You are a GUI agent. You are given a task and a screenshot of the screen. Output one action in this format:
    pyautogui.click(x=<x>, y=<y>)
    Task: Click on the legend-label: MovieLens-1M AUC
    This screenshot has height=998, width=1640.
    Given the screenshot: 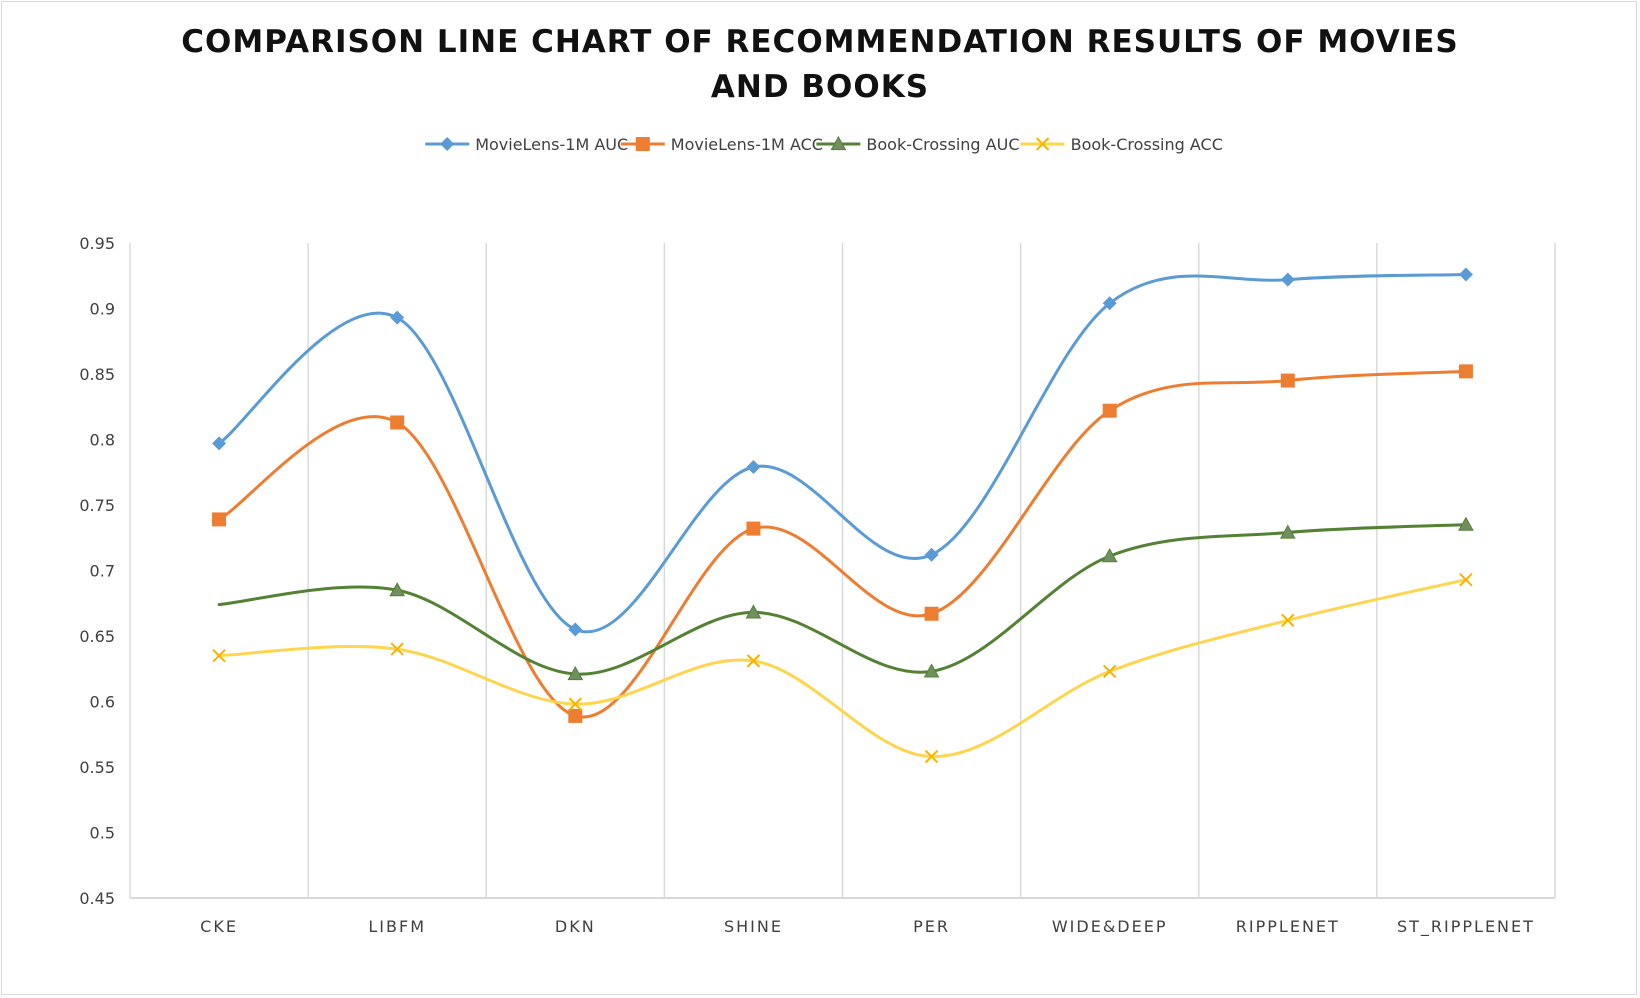 What is the action you would take?
    pyautogui.click(x=551, y=144)
    